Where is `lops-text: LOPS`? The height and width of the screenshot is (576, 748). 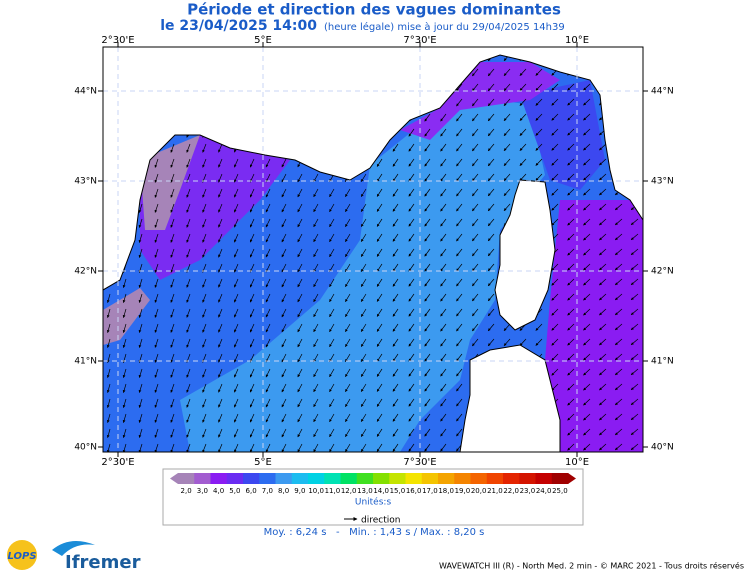
lops-text: LOPS is located at coordinates (21, 556).